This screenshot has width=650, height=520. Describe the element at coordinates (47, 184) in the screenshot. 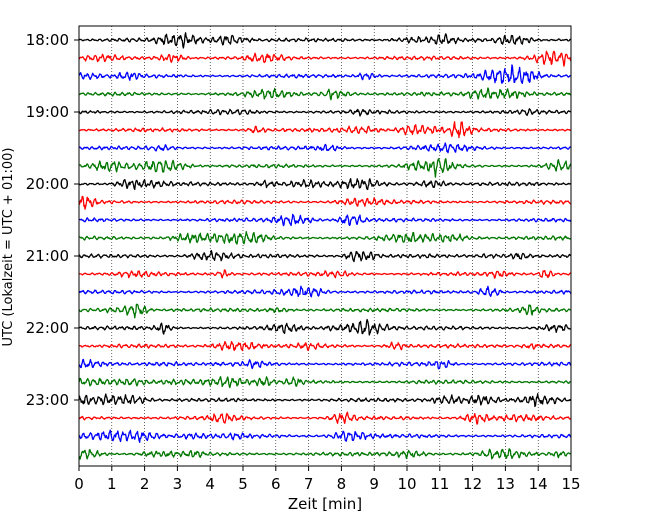

I see `y-tick-label: 20:00` at that location.